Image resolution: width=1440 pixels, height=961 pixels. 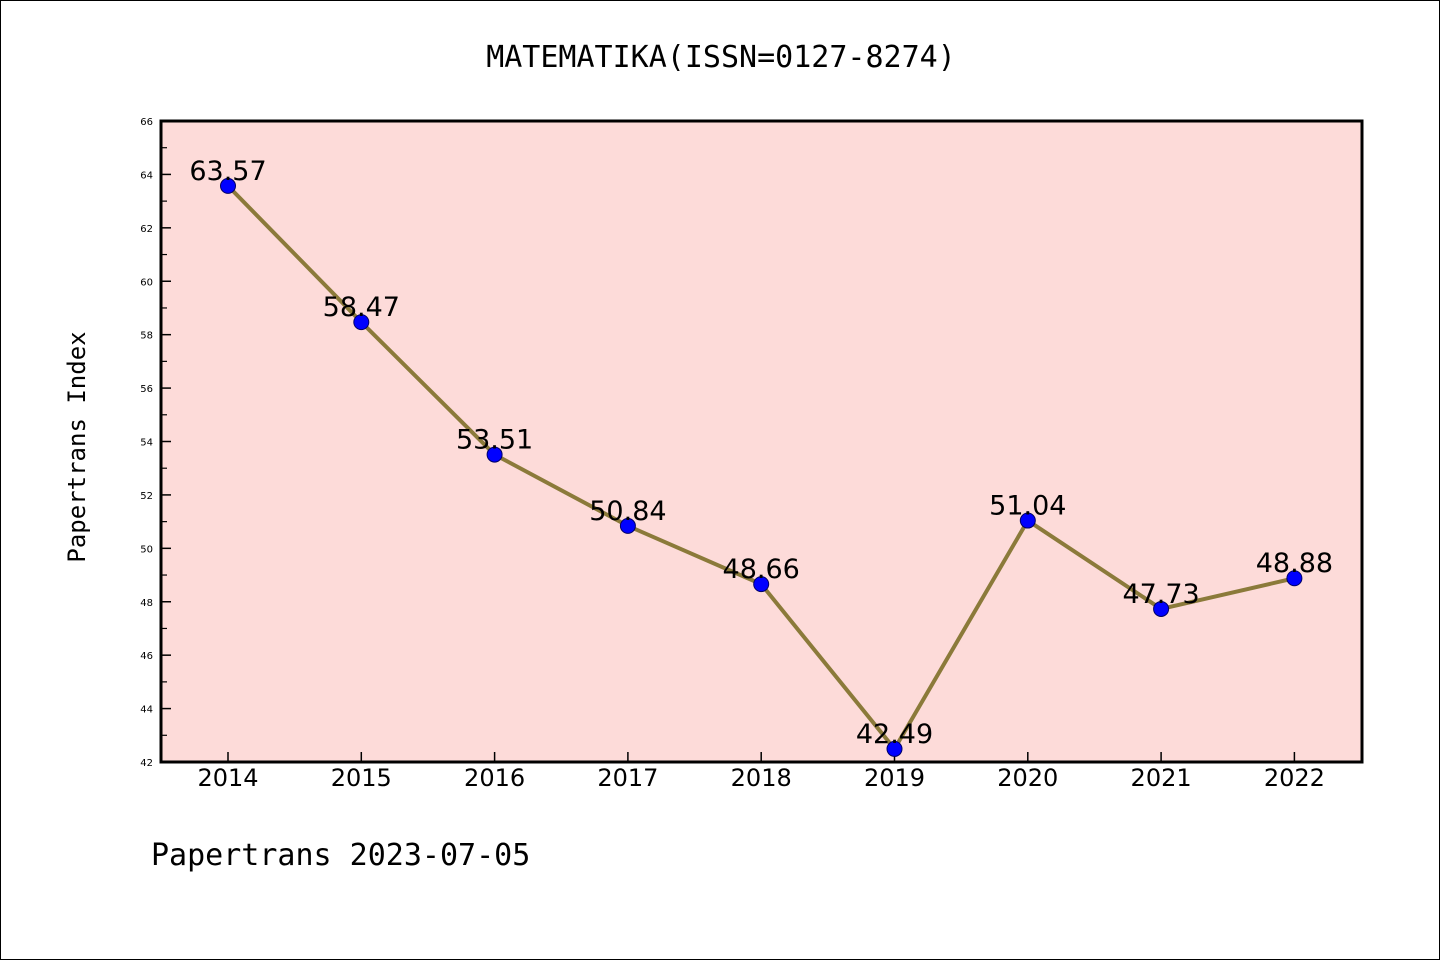 I want to click on y-axis-ticks: 42 44 46 48 50 52 54 56 58 60 62 64 66, so click(x=155, y=443).